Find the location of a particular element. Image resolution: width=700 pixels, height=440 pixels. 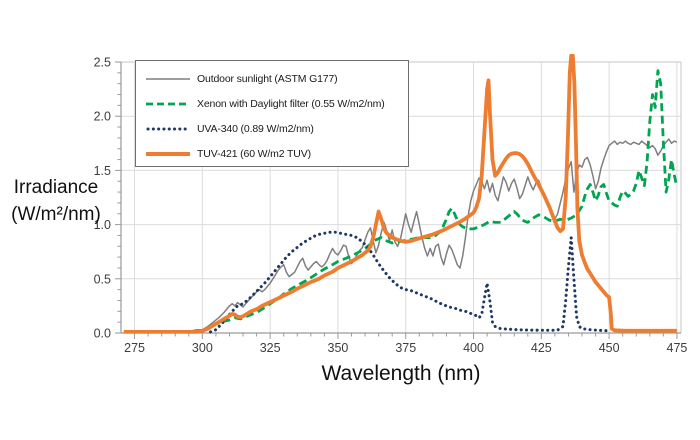

x-tick-label-475: 475 is located at coordinates (677, 348).